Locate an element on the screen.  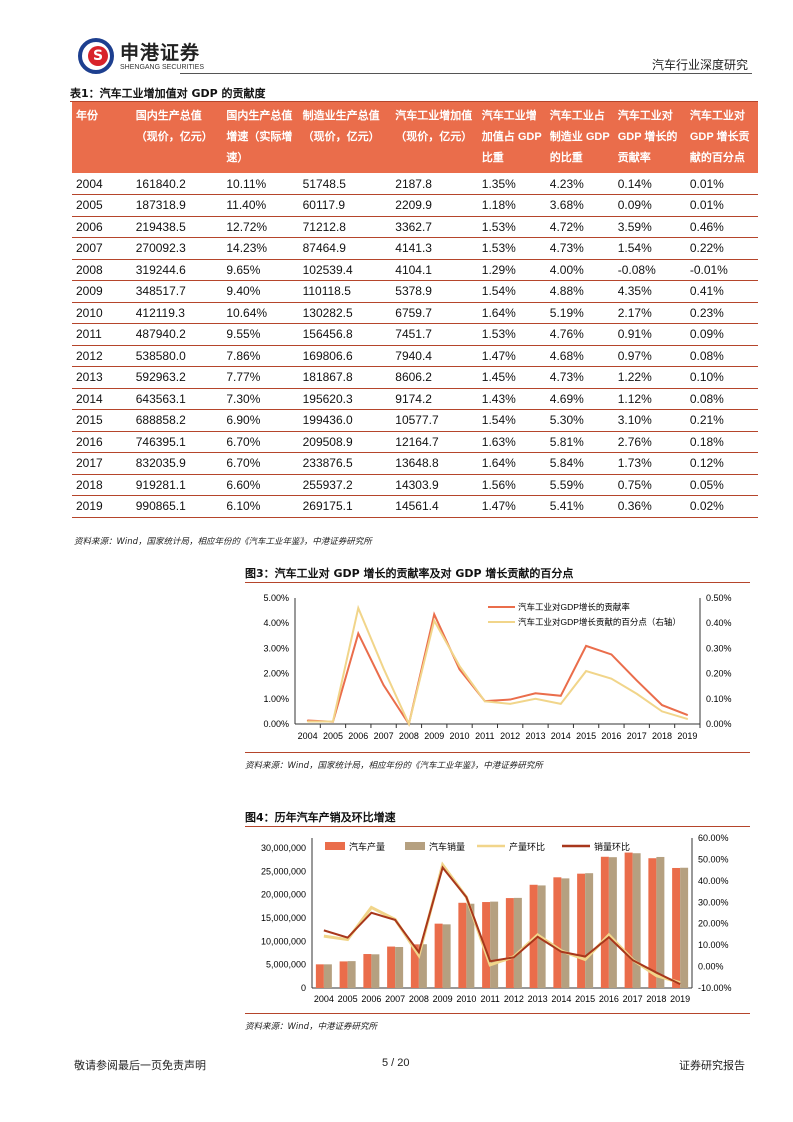
figure3-rule is located at coordinates (497, 582).